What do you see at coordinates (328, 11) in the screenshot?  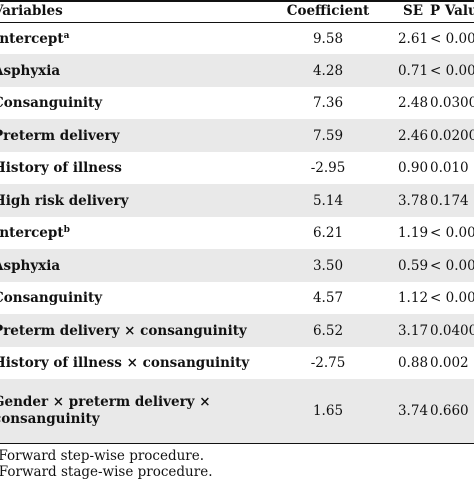 I see `header-coefficient: Coefficient` at bounding box center [328, 11].